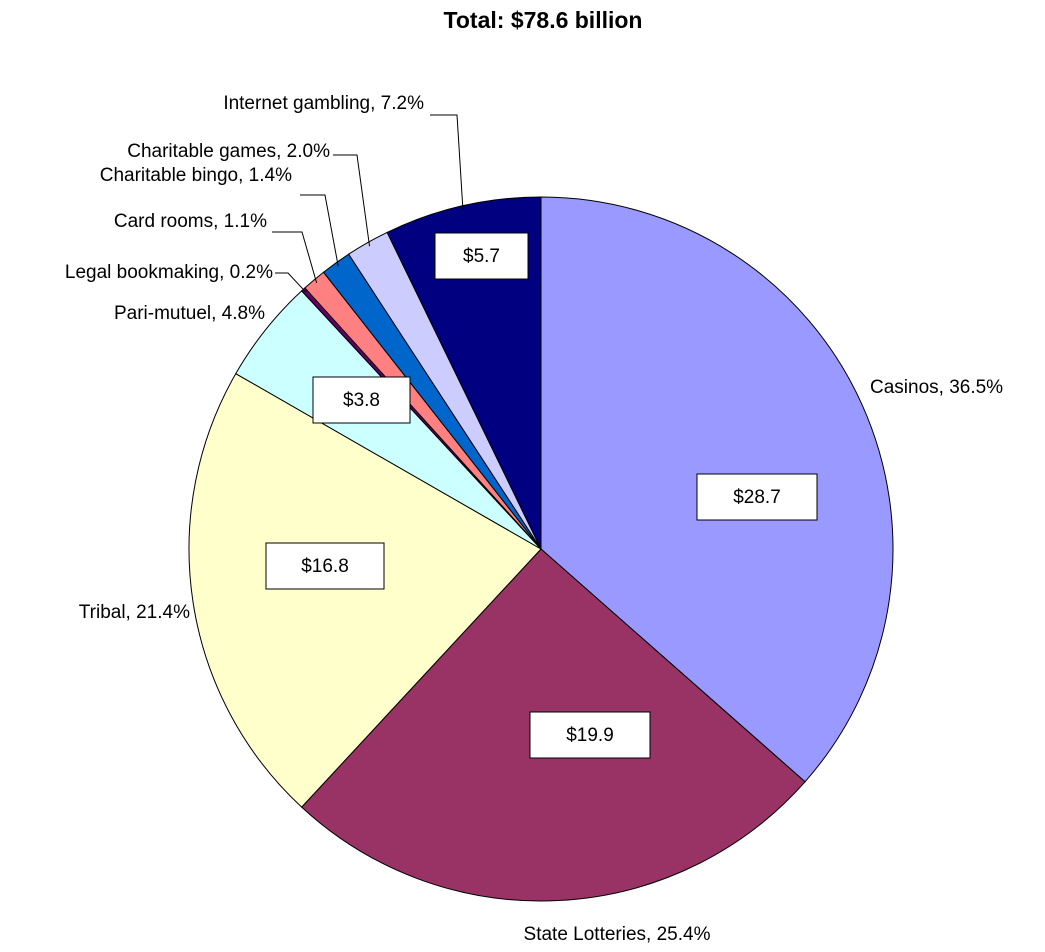 Image resolution: width=1045 pixels, height=952 pixels. What do you see at coordinates (169, 272) in the screenshot?
I see `slice-label: Legal bookmaking, 0.2%` at bounding box center [169, 272].